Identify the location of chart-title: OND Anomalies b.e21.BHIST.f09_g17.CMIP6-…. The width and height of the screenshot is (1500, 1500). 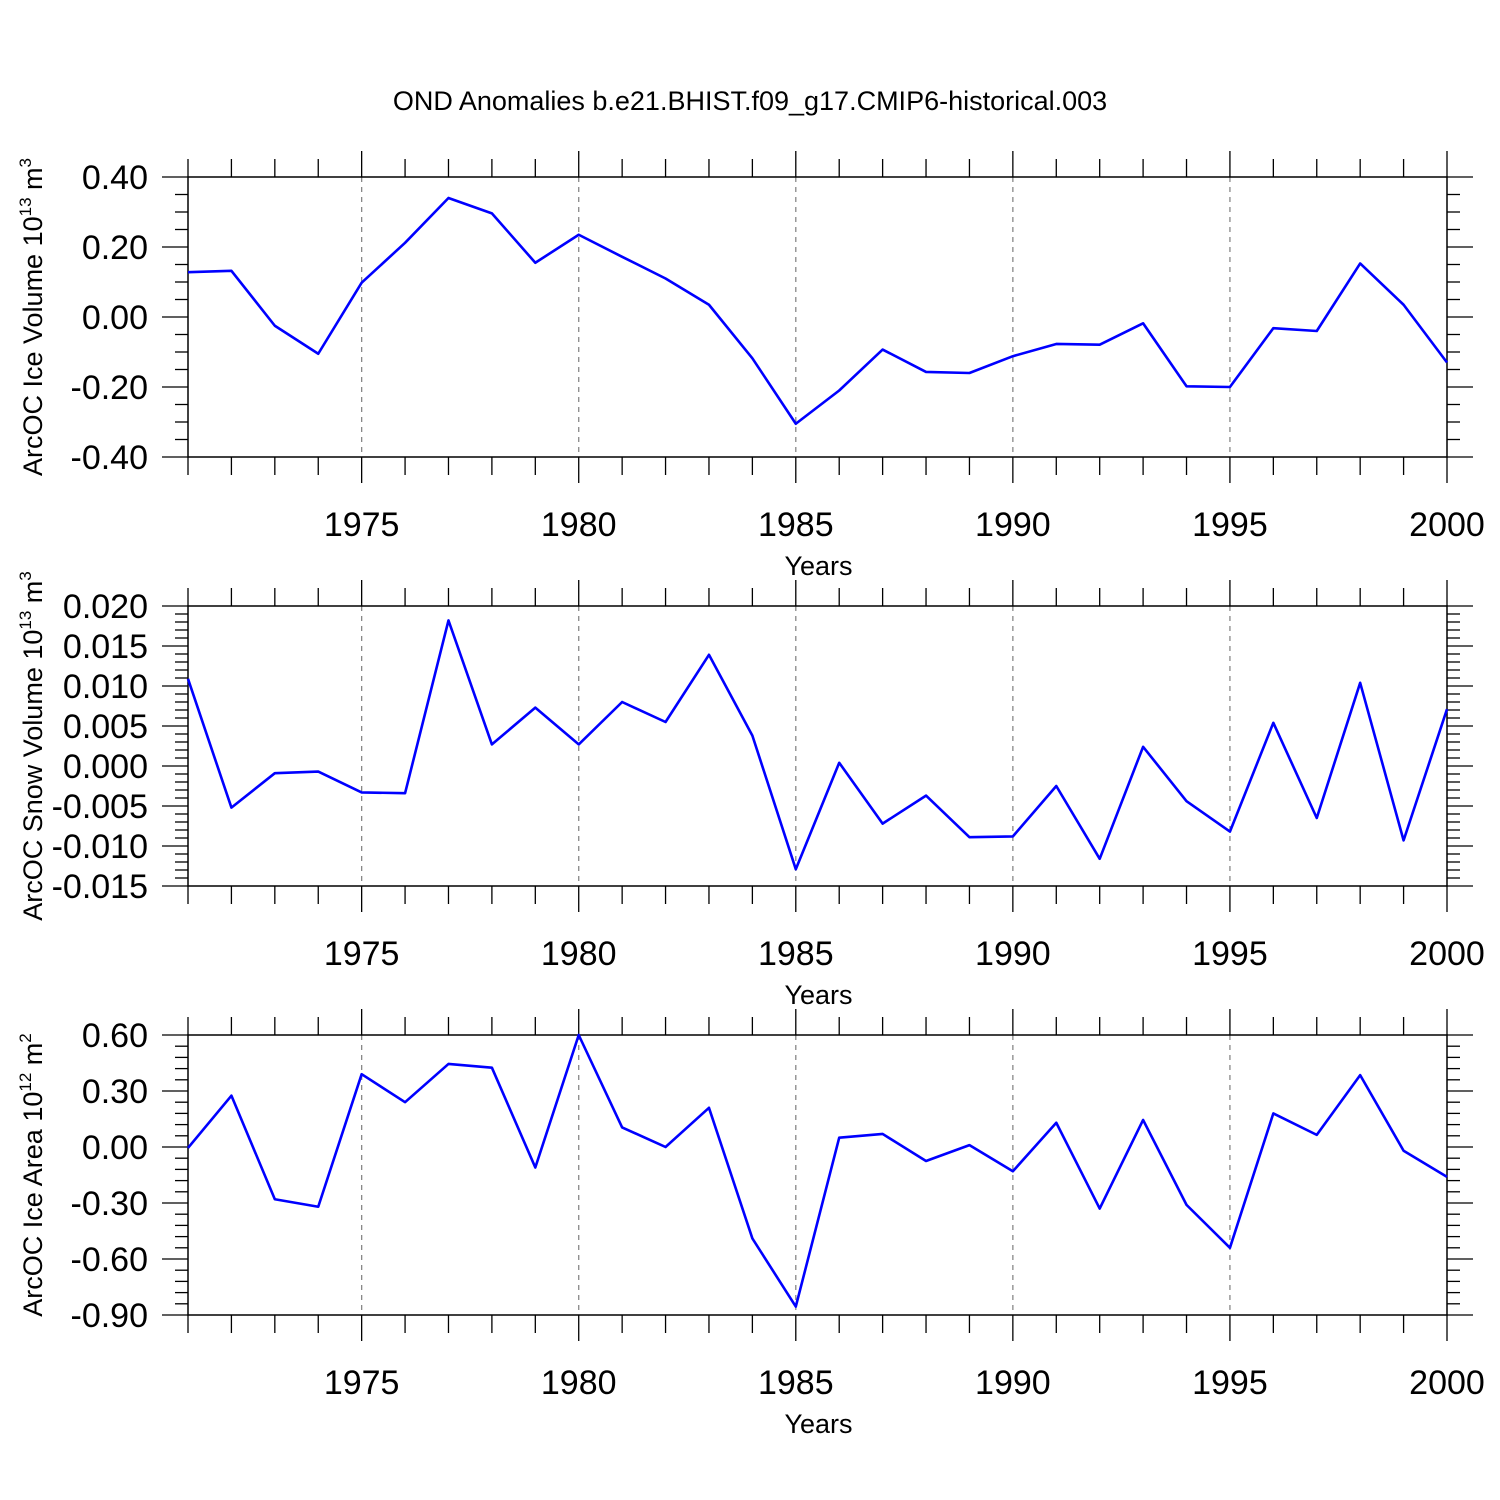
(750, 101).